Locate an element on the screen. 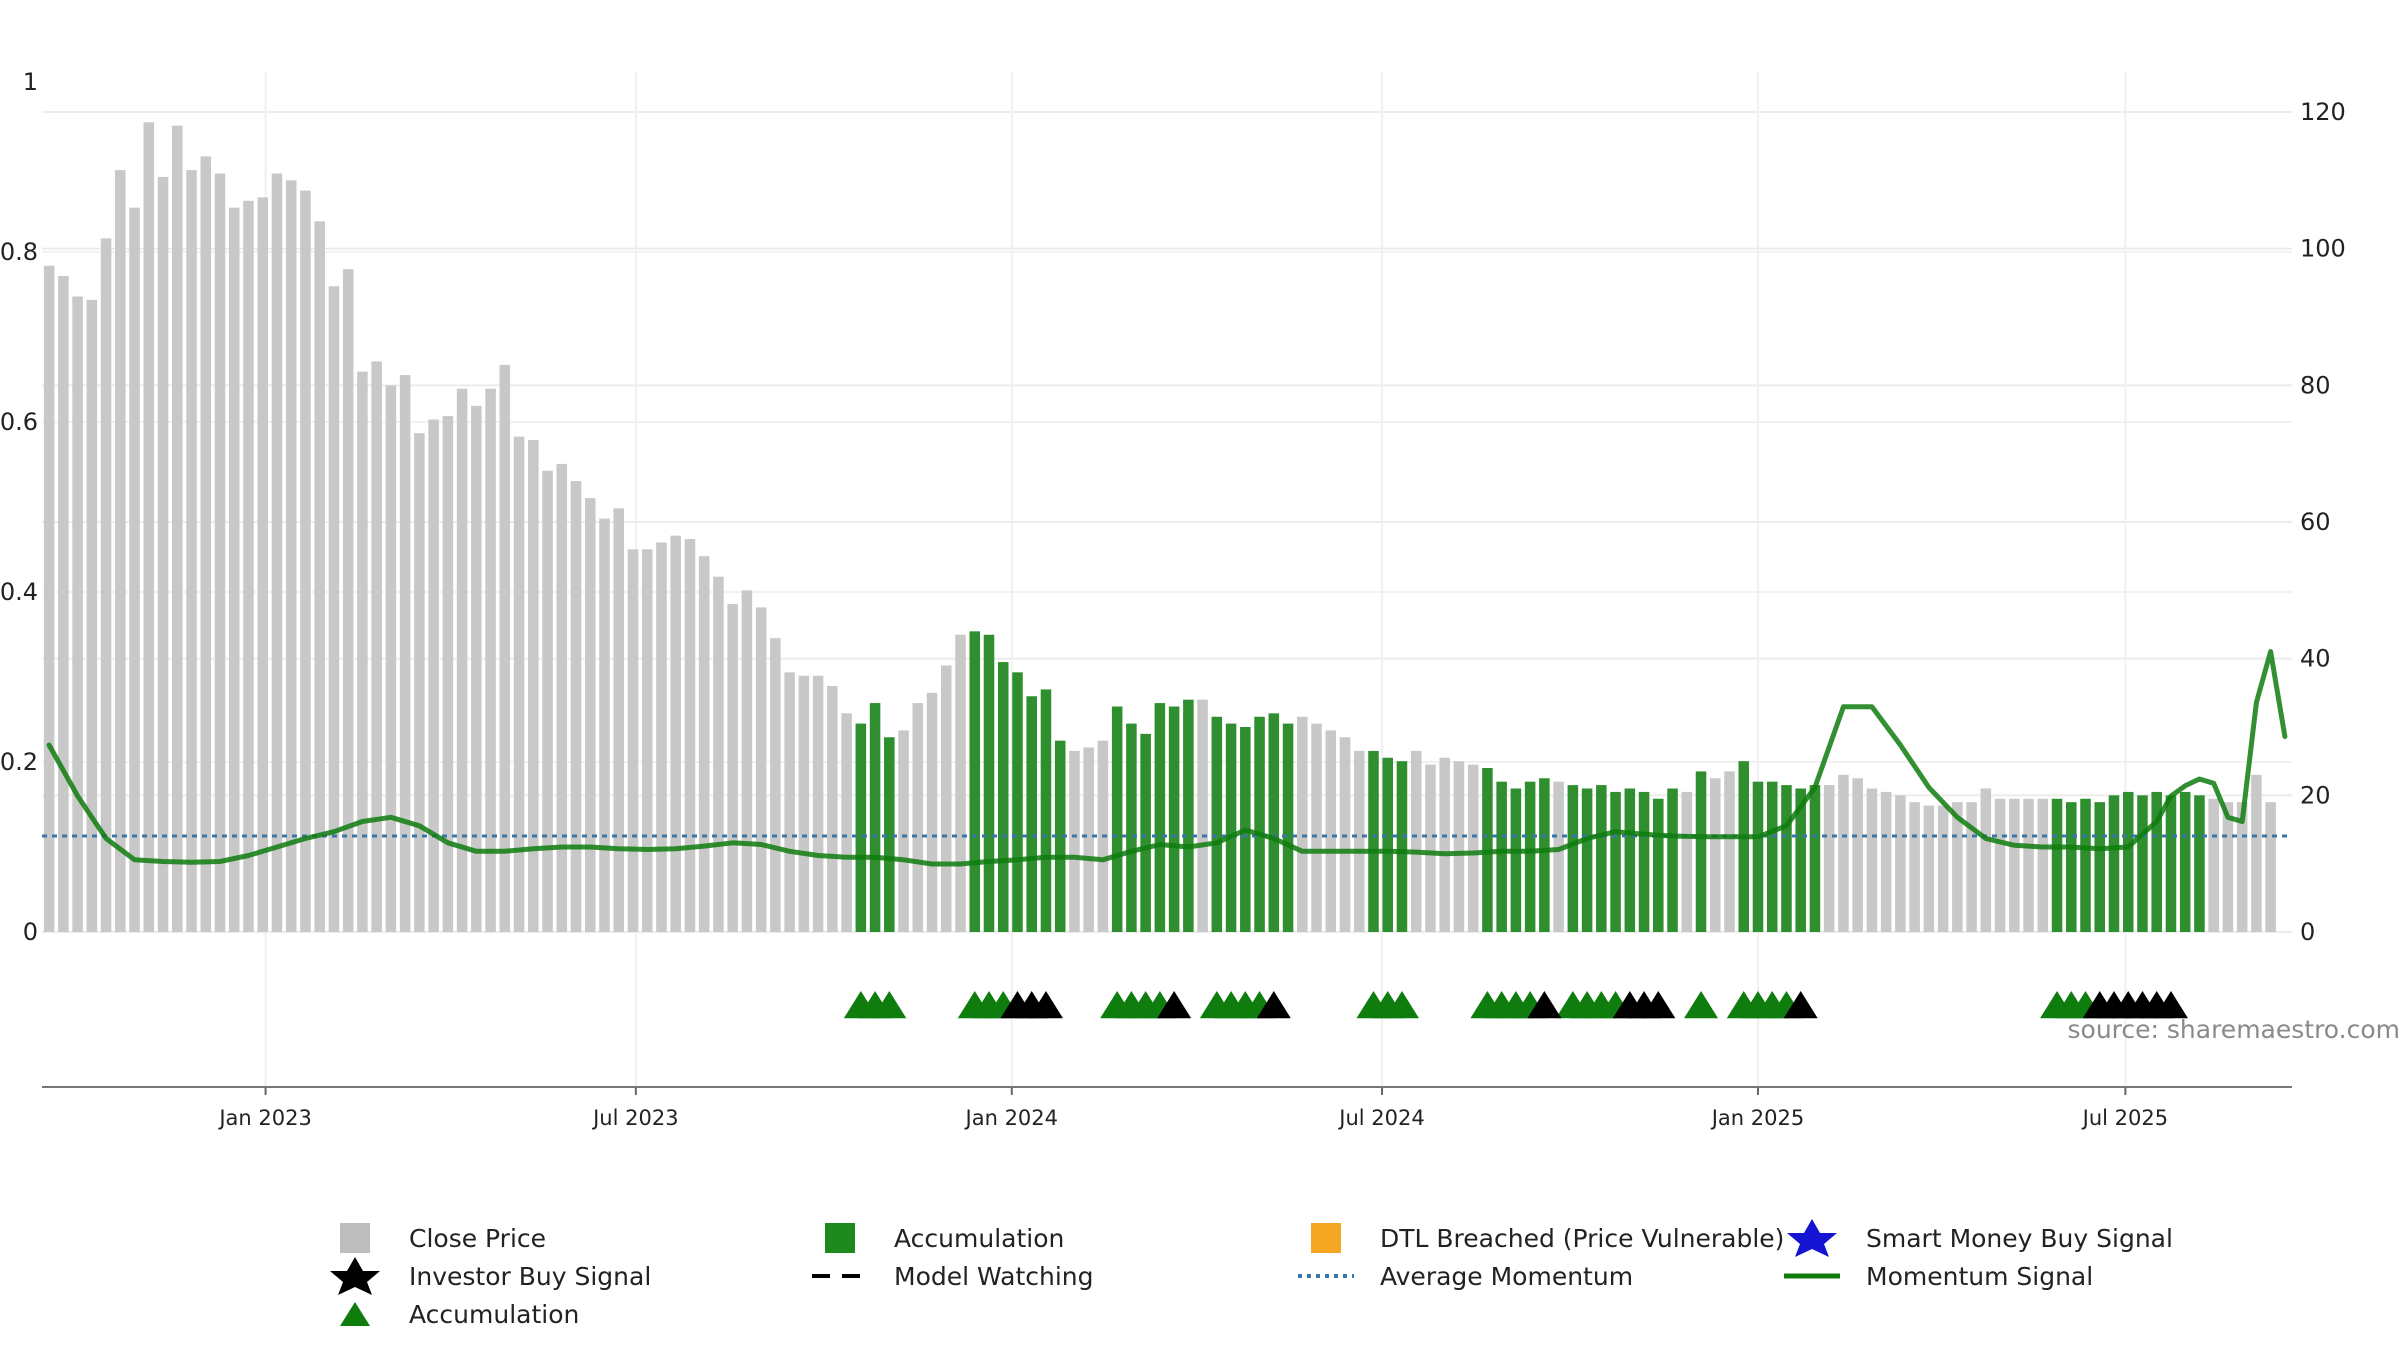  signal-markers is located at coordinates (1515, 1005).